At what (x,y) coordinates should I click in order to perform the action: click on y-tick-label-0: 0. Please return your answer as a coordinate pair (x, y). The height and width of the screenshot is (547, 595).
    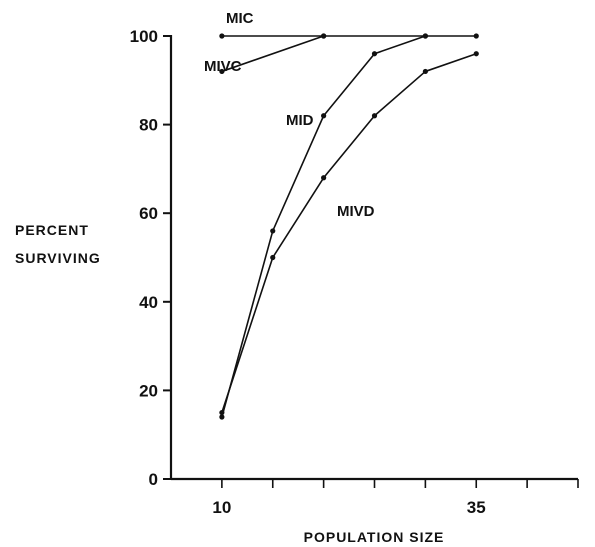
    Looking at the image, I should click on (153, 479).